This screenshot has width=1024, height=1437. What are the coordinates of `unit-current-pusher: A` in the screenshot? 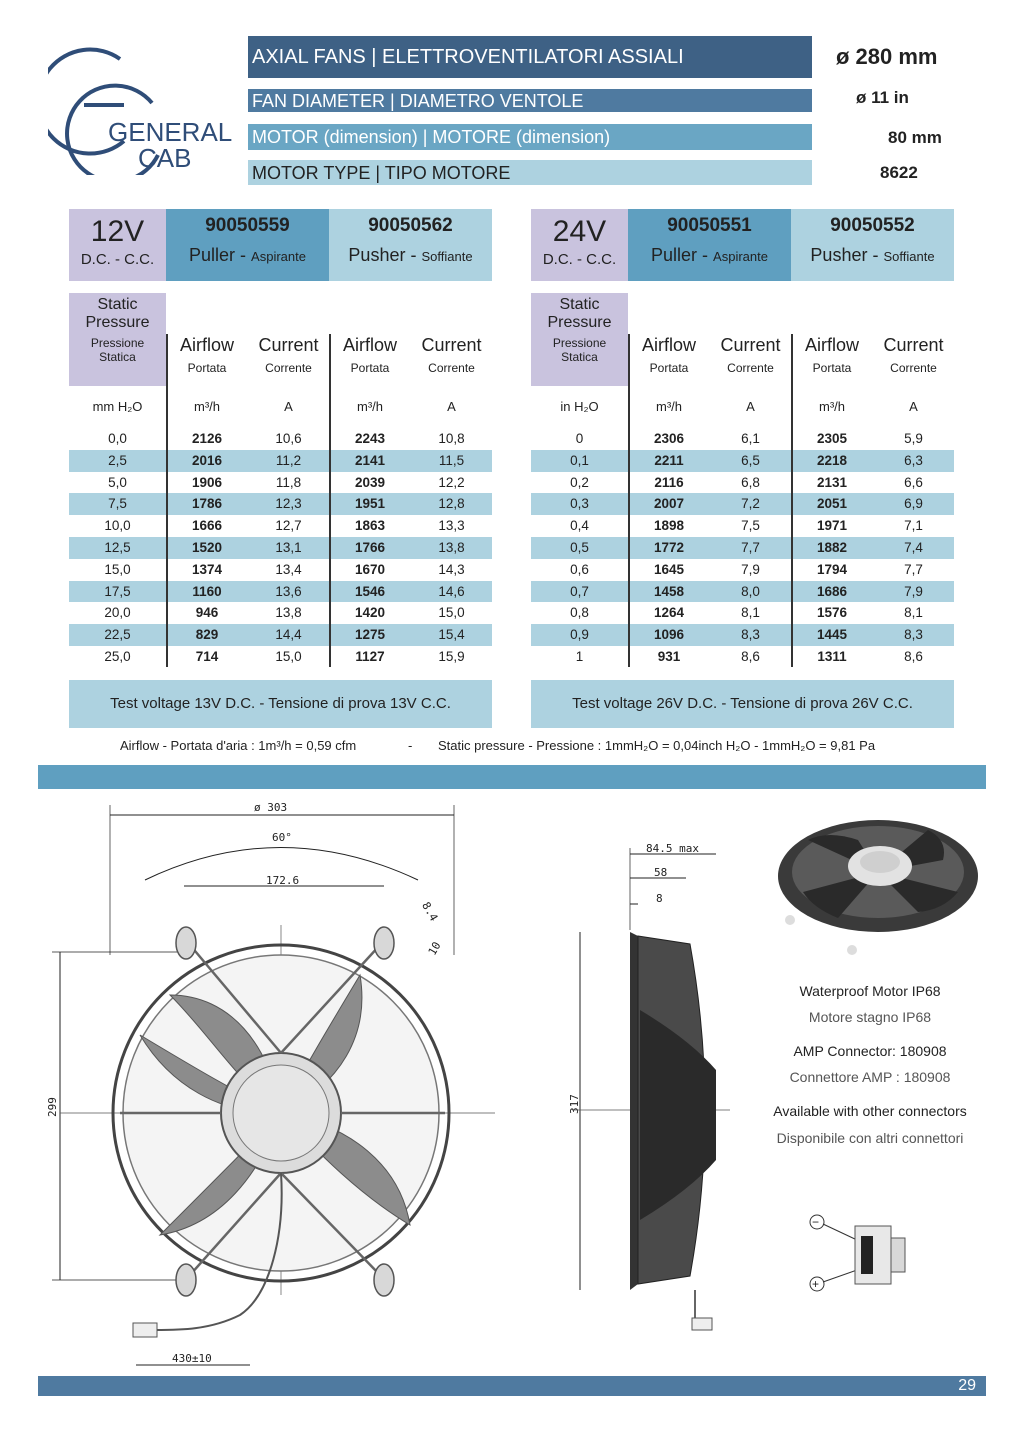 It's located at (913, 406).